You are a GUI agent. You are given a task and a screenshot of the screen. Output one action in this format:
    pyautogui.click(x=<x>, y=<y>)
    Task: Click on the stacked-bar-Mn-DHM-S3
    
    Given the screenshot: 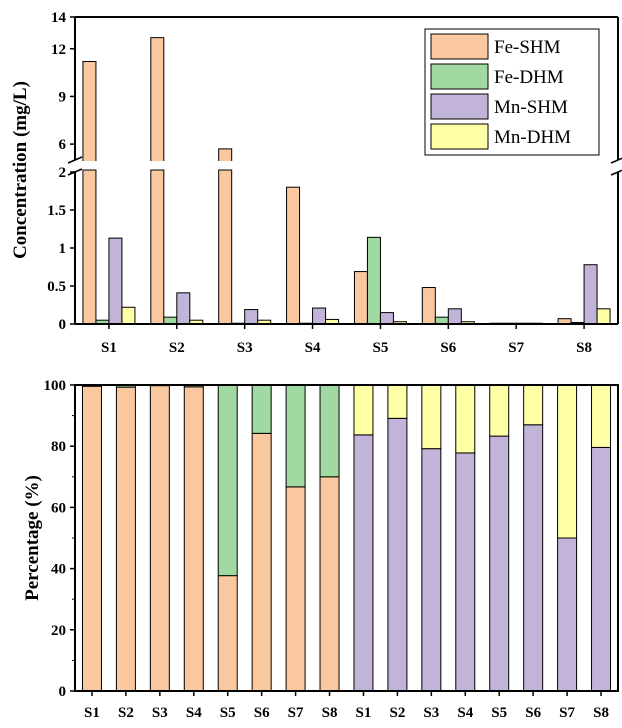 What is the action you would take?
    pyautogui.click(x=431, y=417)
    